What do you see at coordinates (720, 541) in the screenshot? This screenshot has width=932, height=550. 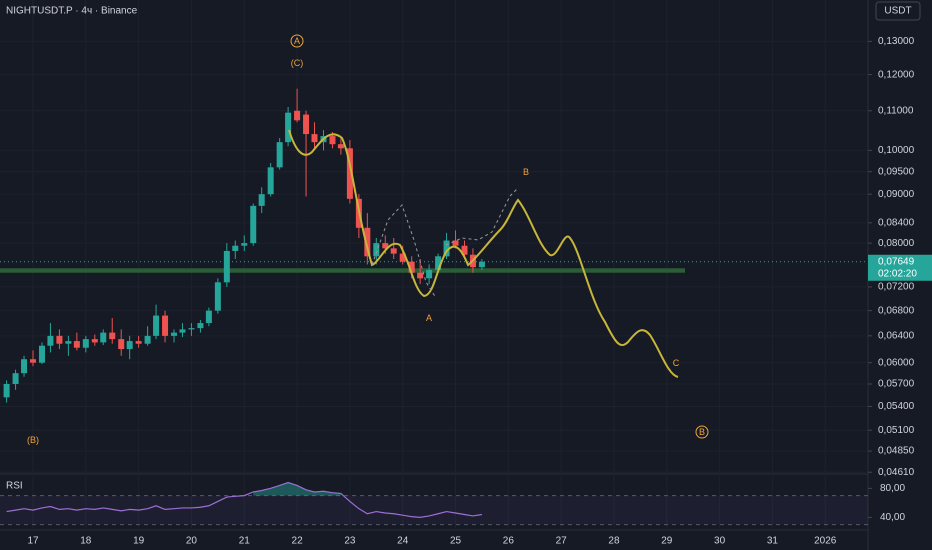 I see `x-tick-label: 30` at bounding box center [720, 541].